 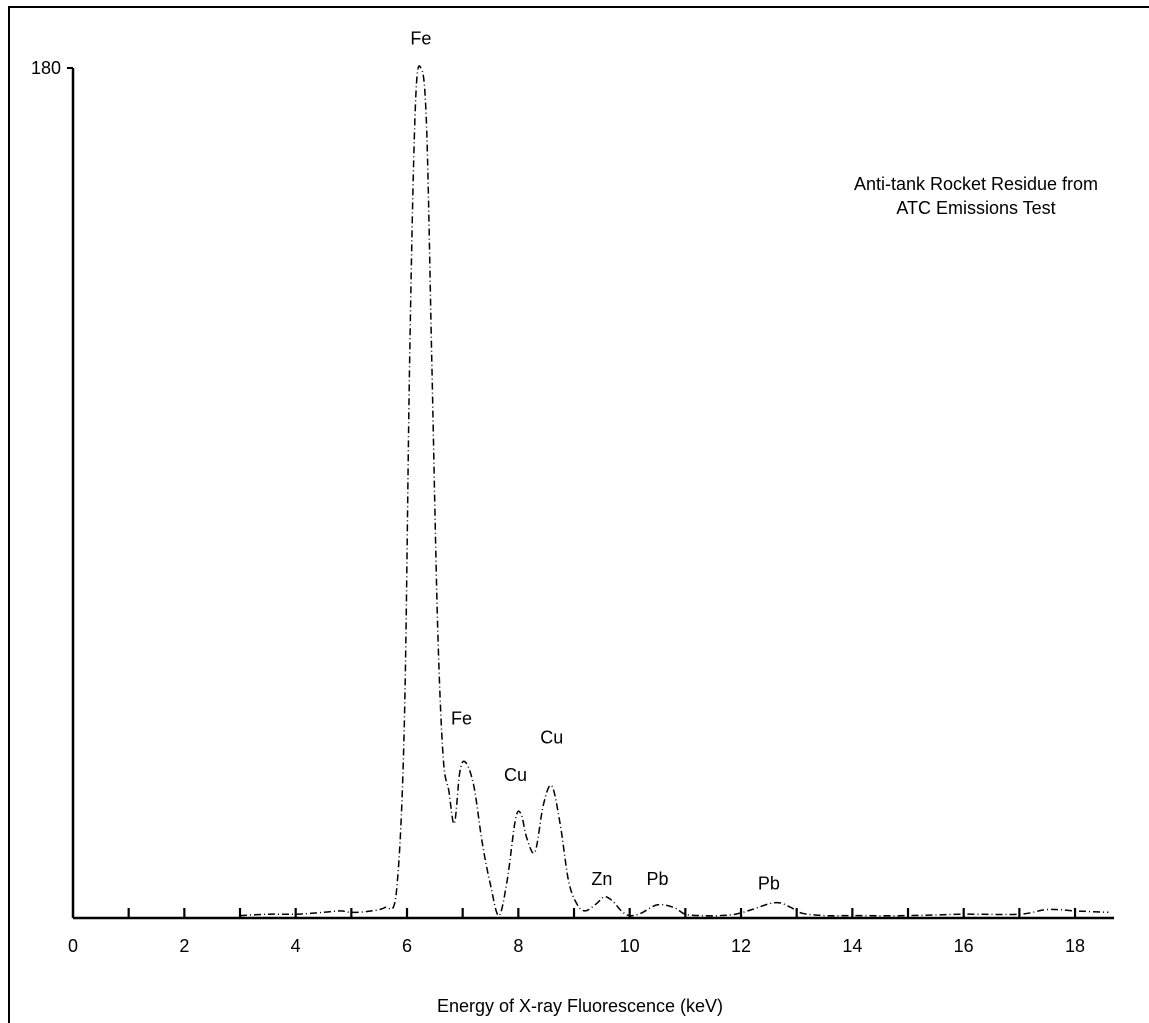 I want to click on x-tick-label: 2, so click(x=184, y=946).